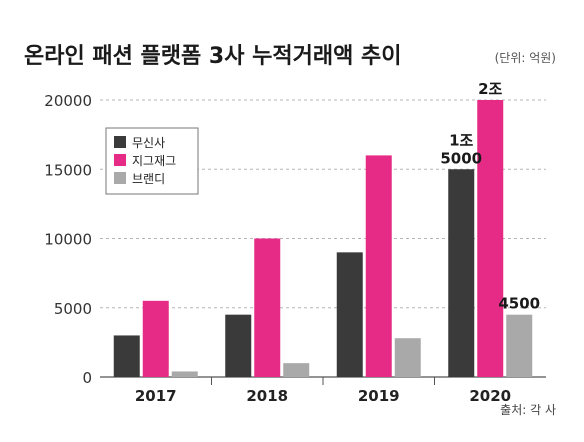 Image resolution: width=584 pixels, height=442 pixels. Describe the element at coordinates (407, 357) in the screenshot. I see `bar-브랜디-2019` at that location.